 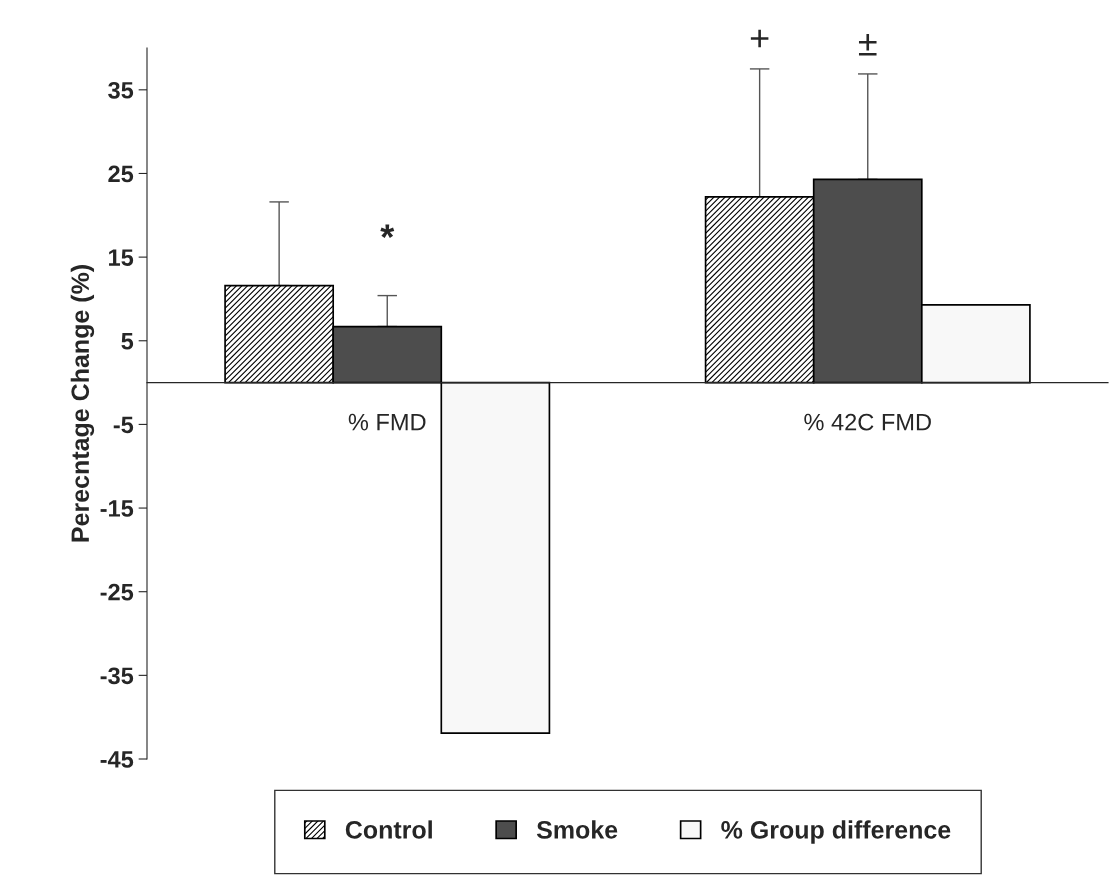 What do you see at coordinates (117, 508) in the screenshot?
I see `y-tick-label: -15` at bounding box center [117, 508].